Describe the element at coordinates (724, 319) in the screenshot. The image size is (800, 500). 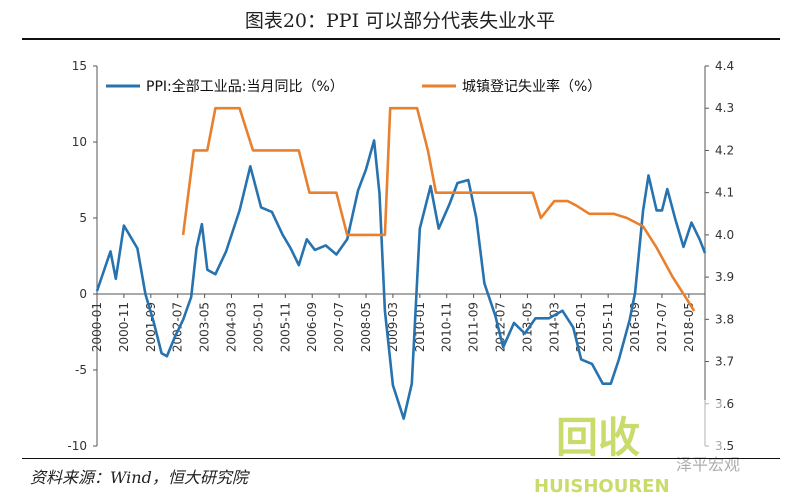
I see `right-tick-label: 3.8` at that location.